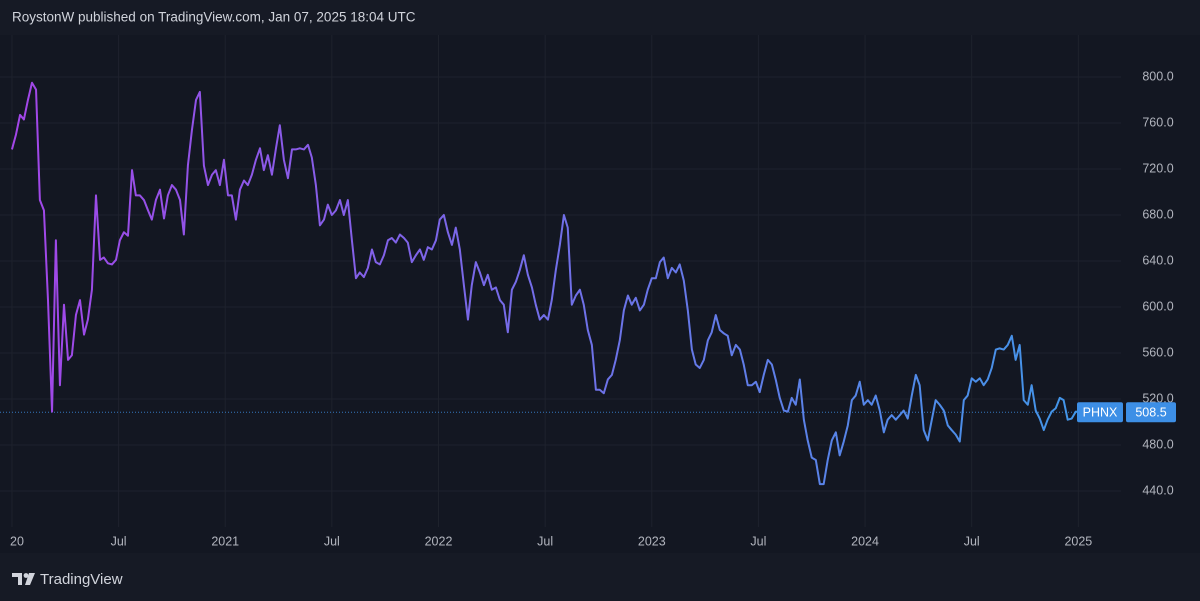 This screenshot has height=601, width=1200. I want to click on symbol-name: PHNX, so click(1100, 413).